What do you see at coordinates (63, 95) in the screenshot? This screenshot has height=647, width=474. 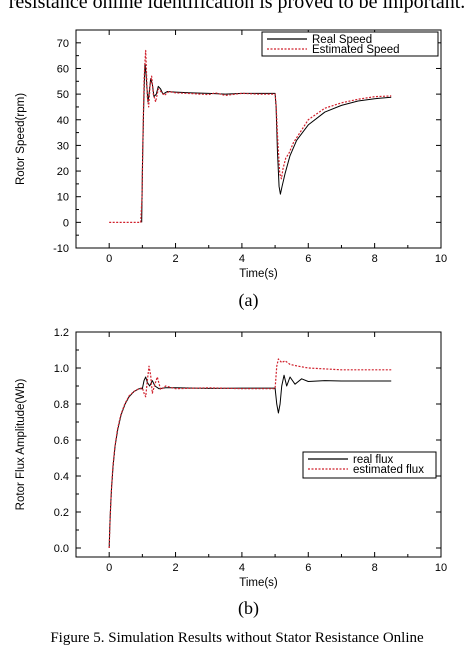 I see `y-tick-label: 50` at bounding box center [63, 95].